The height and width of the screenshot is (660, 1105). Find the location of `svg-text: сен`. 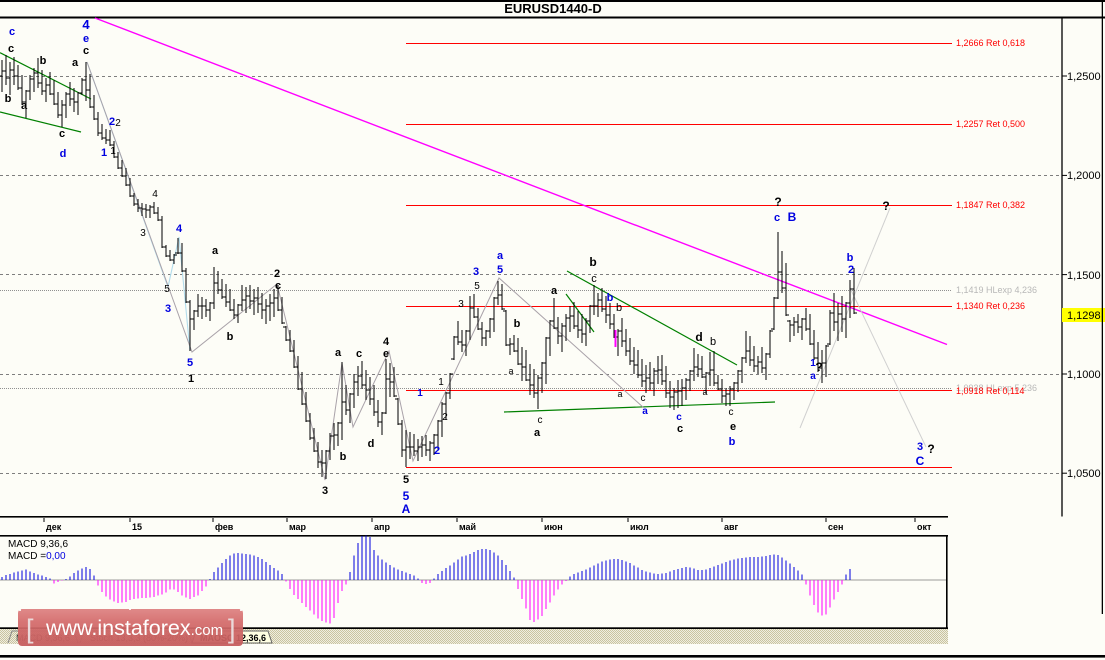

svg-text: сен is located at coordinates (835, 527).